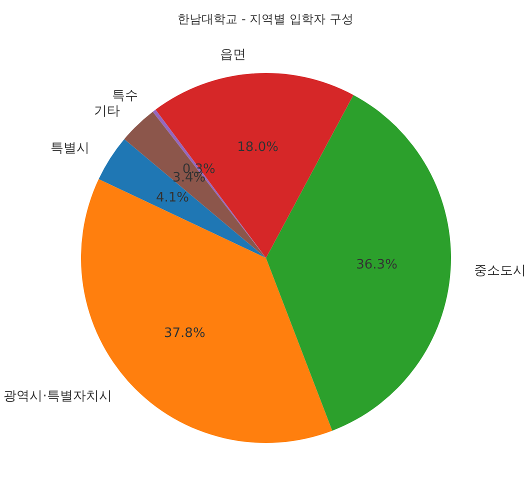 This screenshot has width=531, height=501. What do you see at coordinates (266, 19) in the screenshot?
I see `chart-title: 한남대학교 - 지역별 입학자 구성` at bounding box center [266, 19].